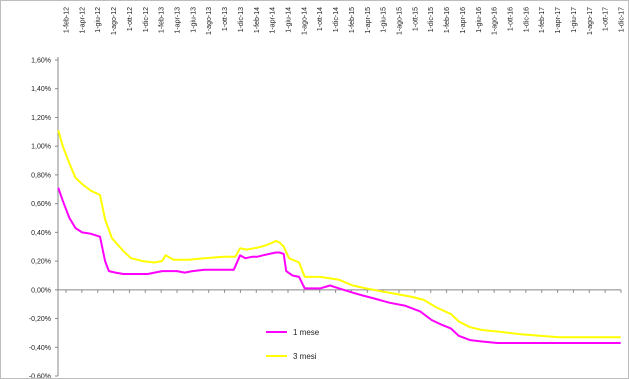 The height and width of the screenshot is (379, 629). Describe the element at coordinates (293, 344) in the screenshot. I see `legend: 1 mese 3 mesi` at that location.